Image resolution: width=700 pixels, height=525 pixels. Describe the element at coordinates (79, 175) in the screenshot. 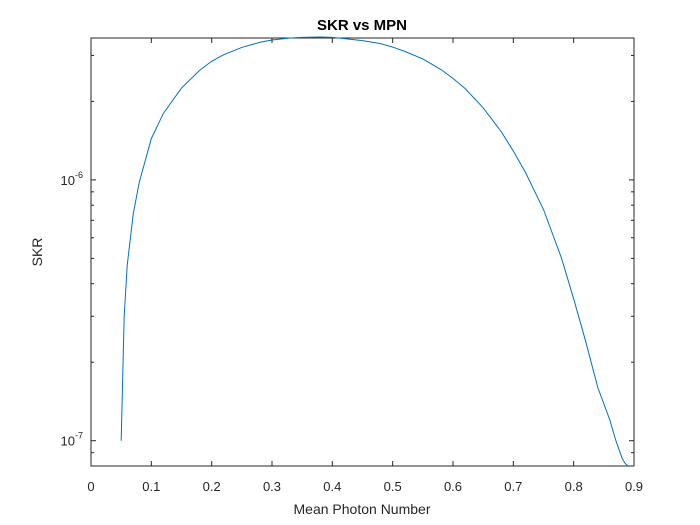

I see `y-tick-exponent: -6` at that location.